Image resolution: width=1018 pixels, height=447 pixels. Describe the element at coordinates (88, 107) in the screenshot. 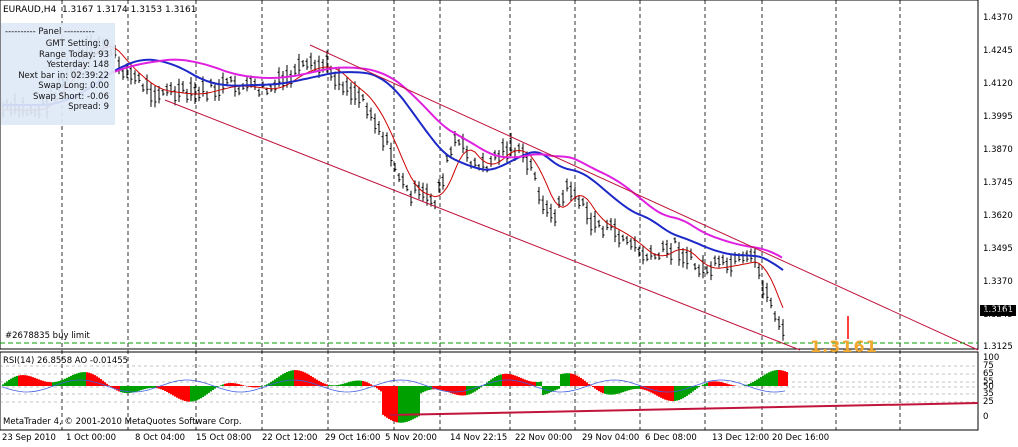

I see `panel-row: Spread: 9` at that location.